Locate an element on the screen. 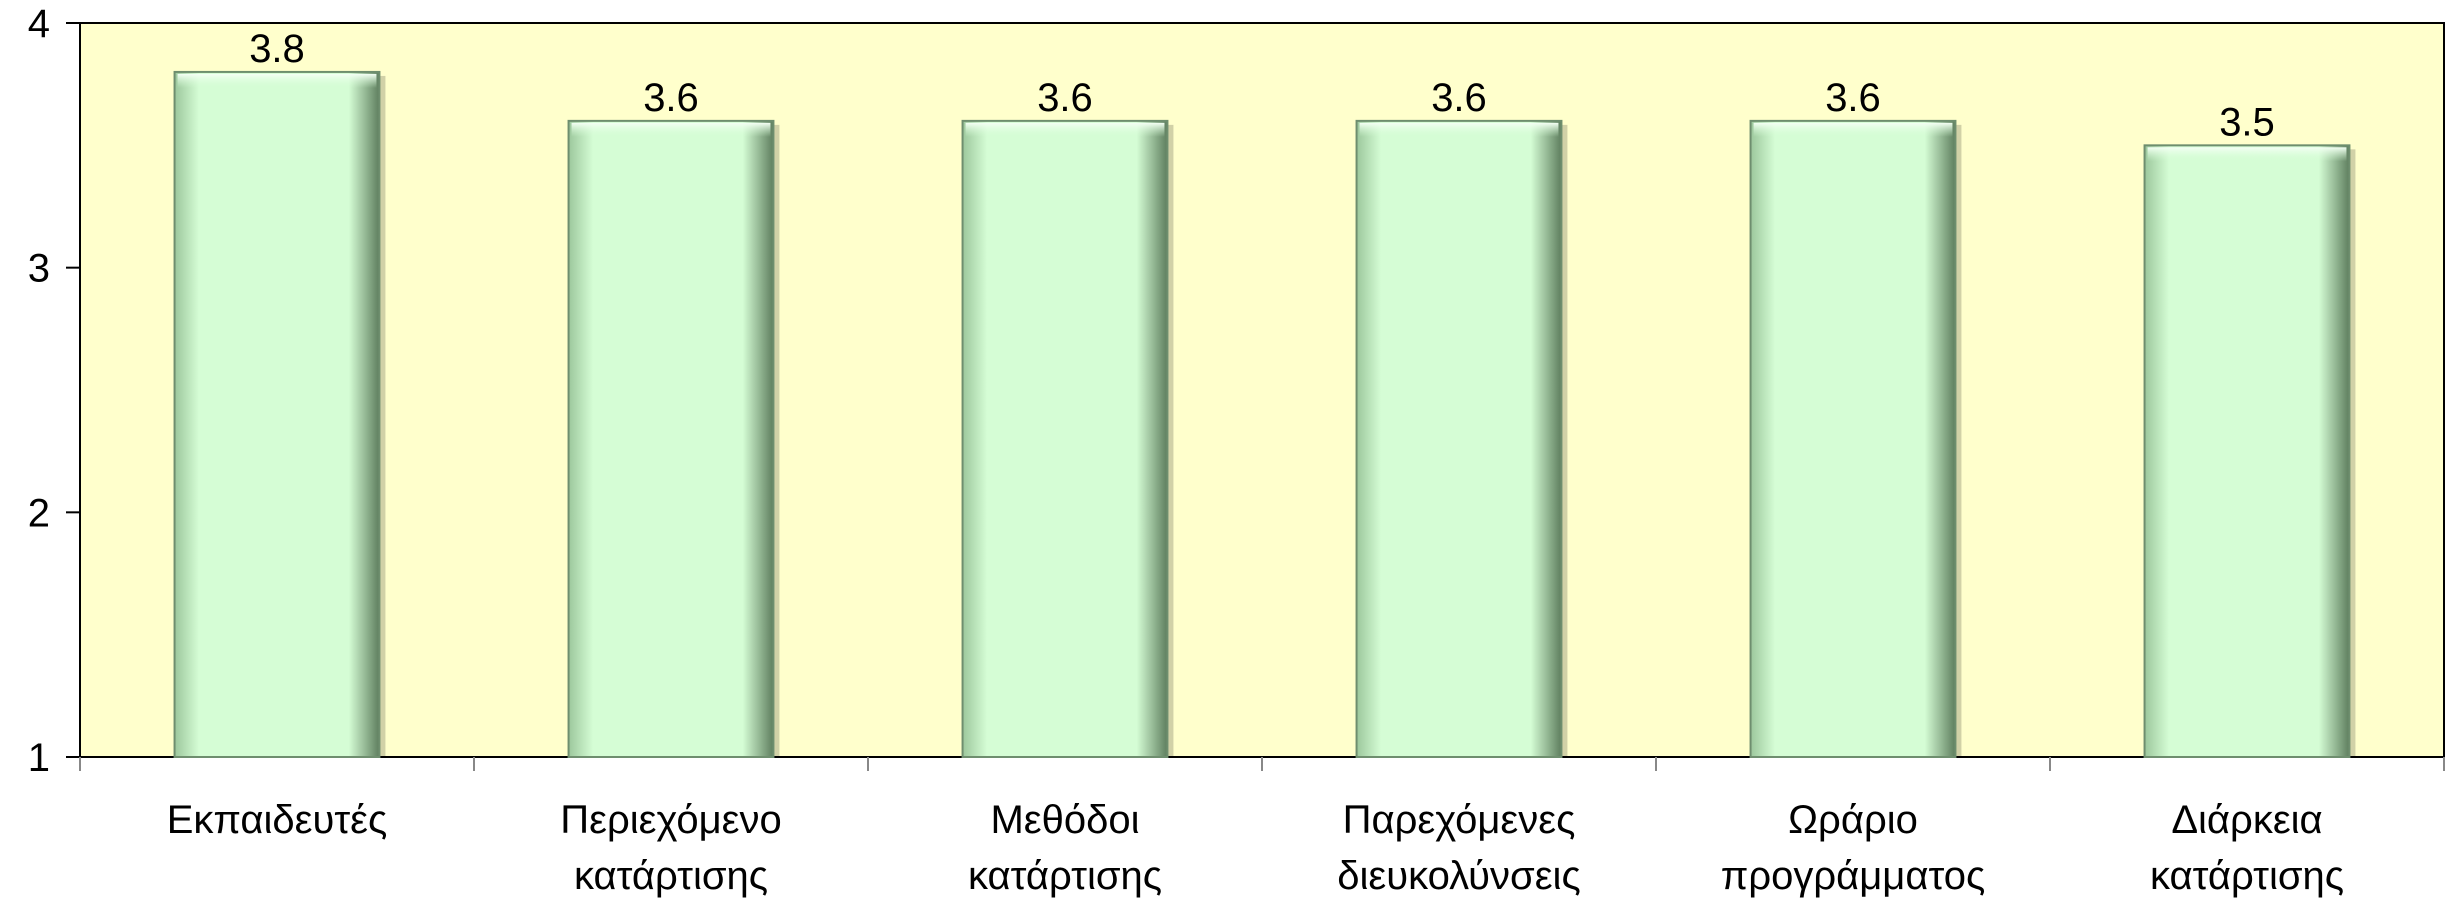 Image resolution: width=2458 pixels, height=902 pixels. category-label: διευκολύνσεις is located at coordinates (1458, 876).